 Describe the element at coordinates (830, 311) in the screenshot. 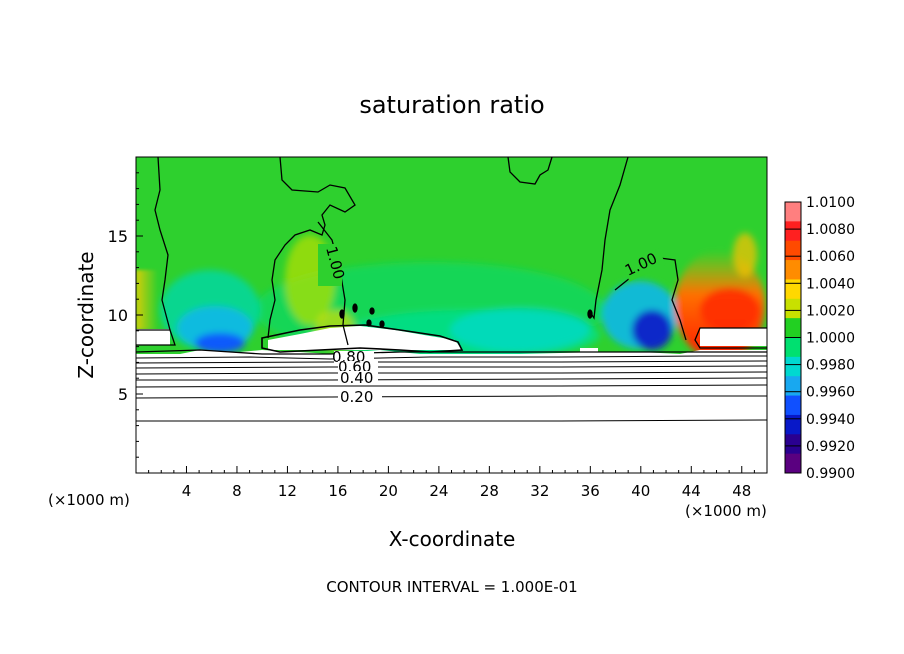

I see `colorbar-label: 1.0020` at that location.